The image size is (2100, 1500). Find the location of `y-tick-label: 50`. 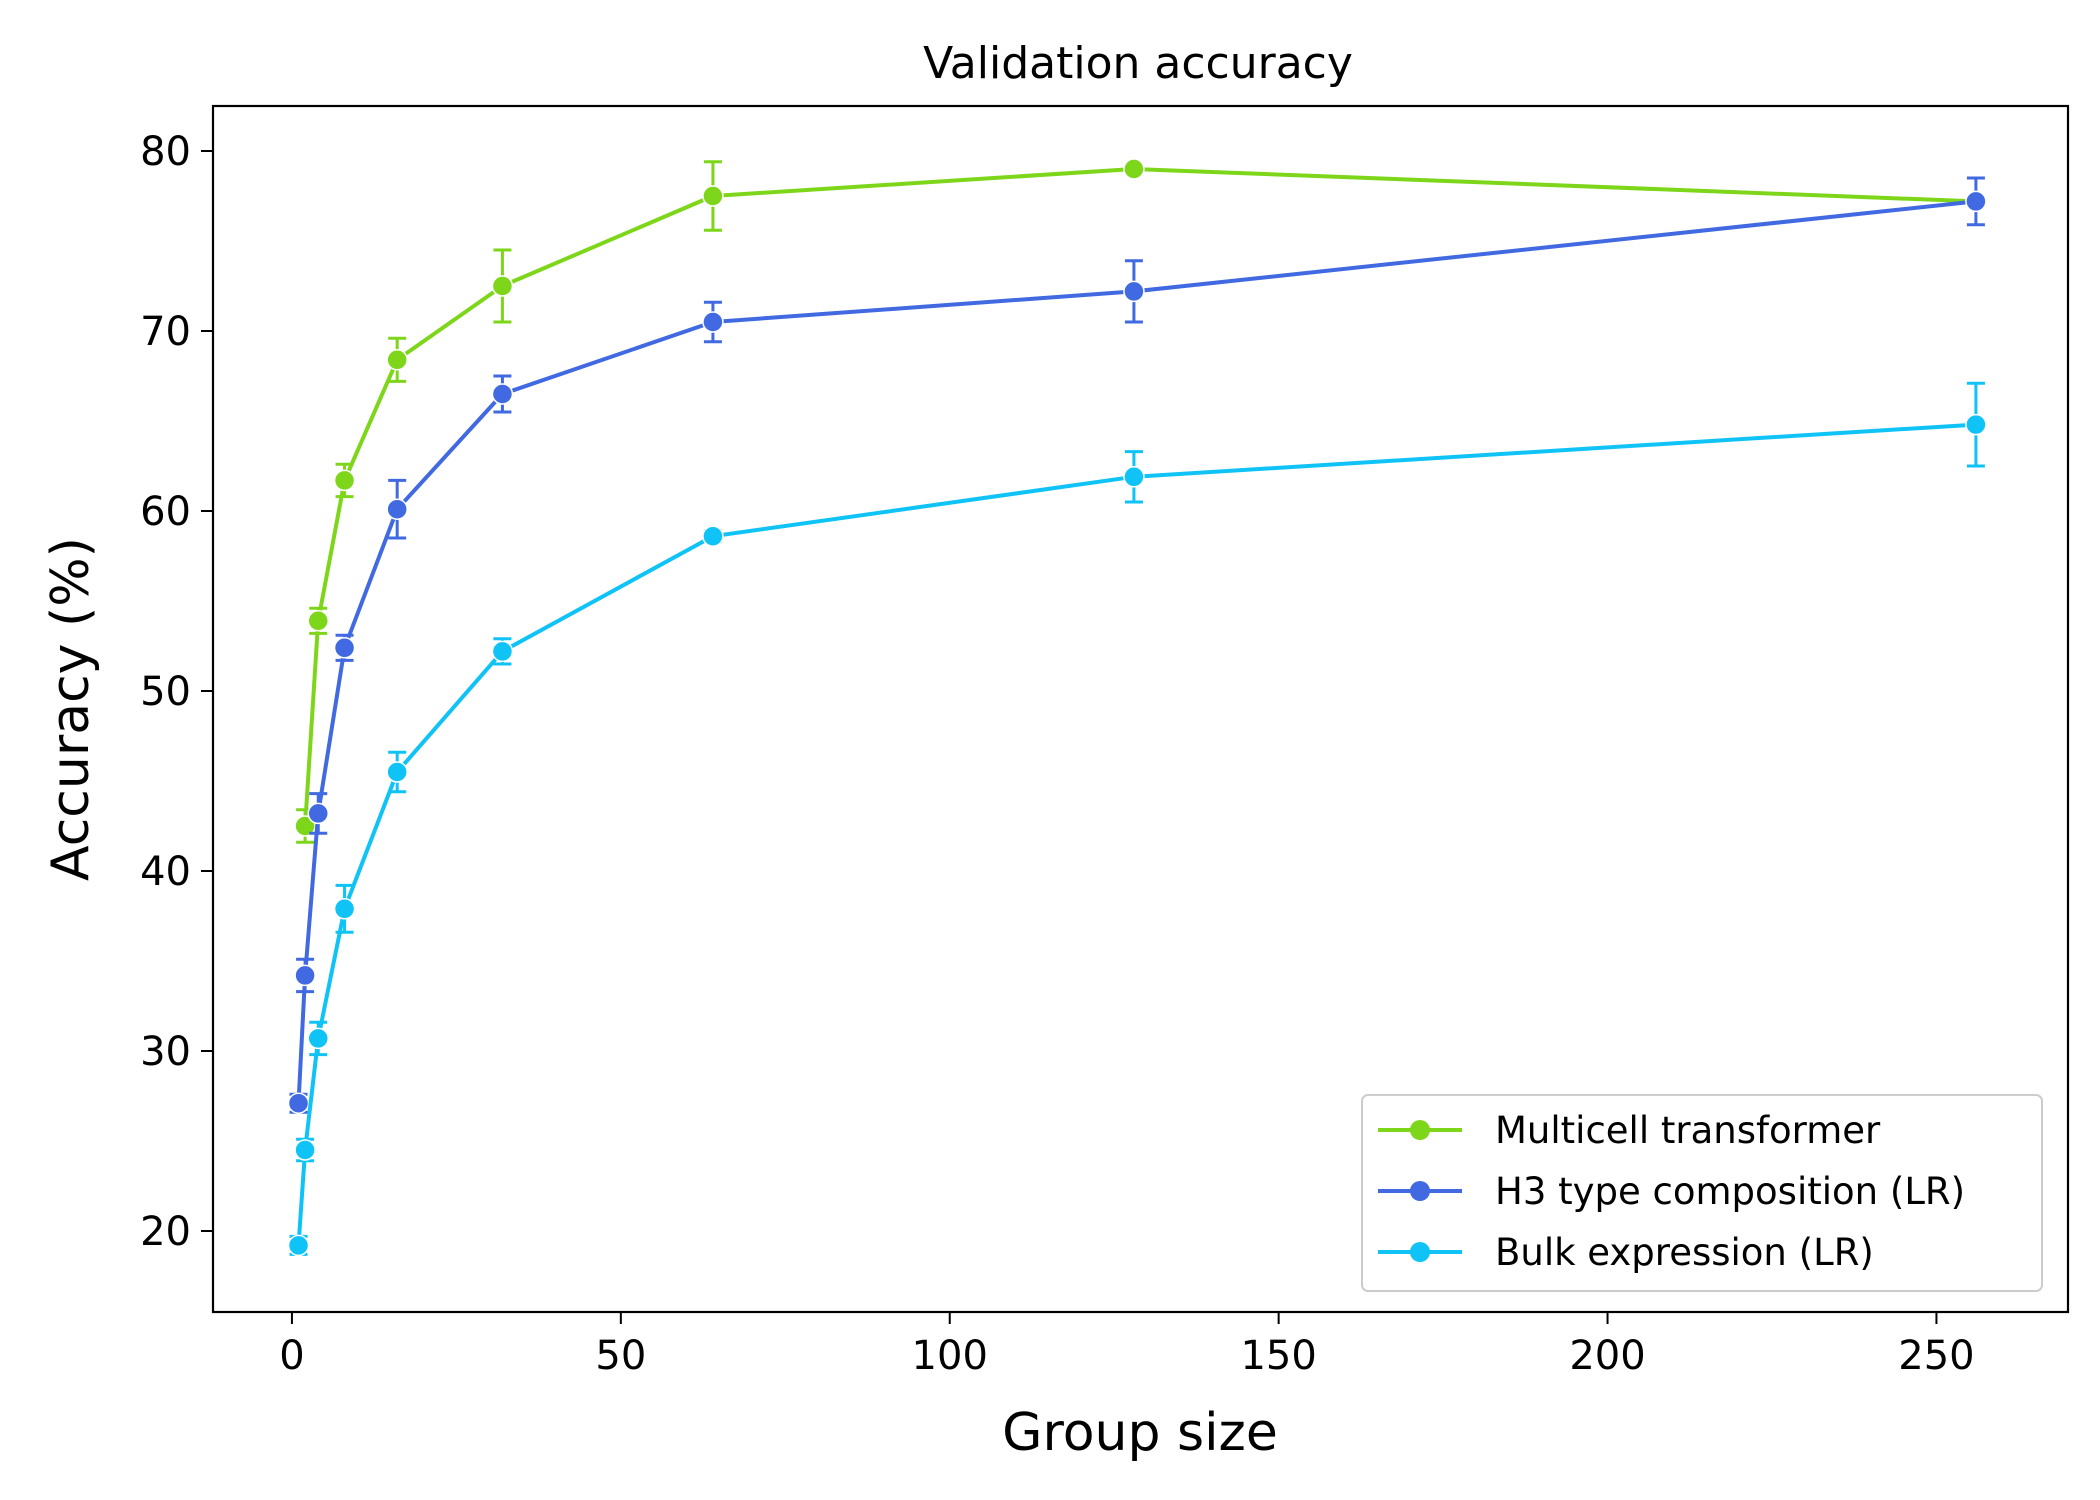

y-tick-label: 50 is located at coordinates (165, 692).